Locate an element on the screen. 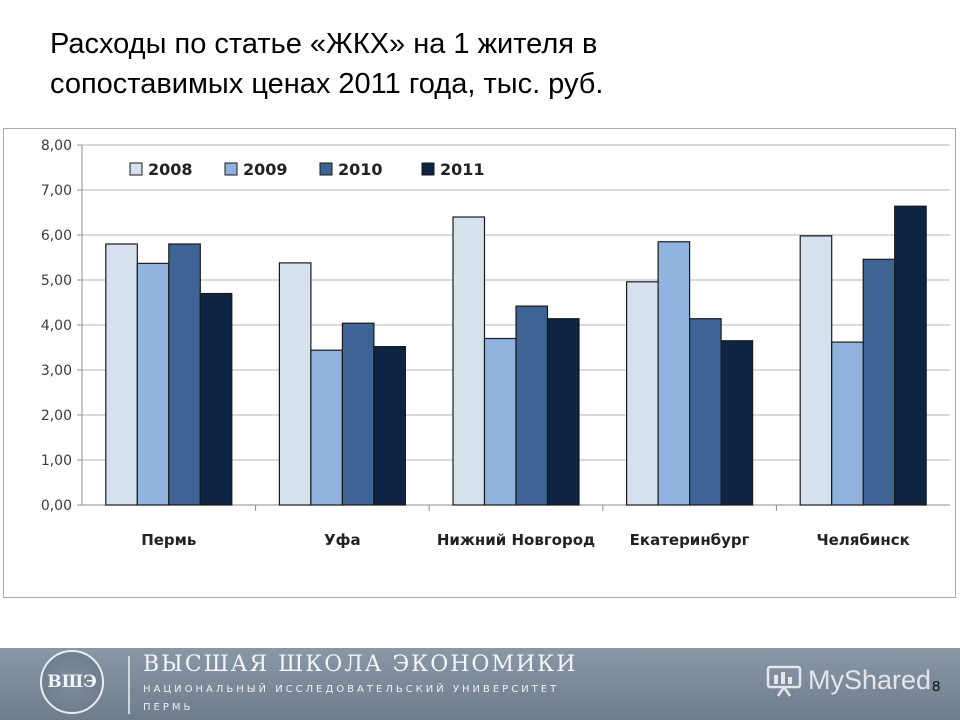 This screenshot has height=720, width=960. y-tick-label: 5,00 is located at coordinates (56, 281).